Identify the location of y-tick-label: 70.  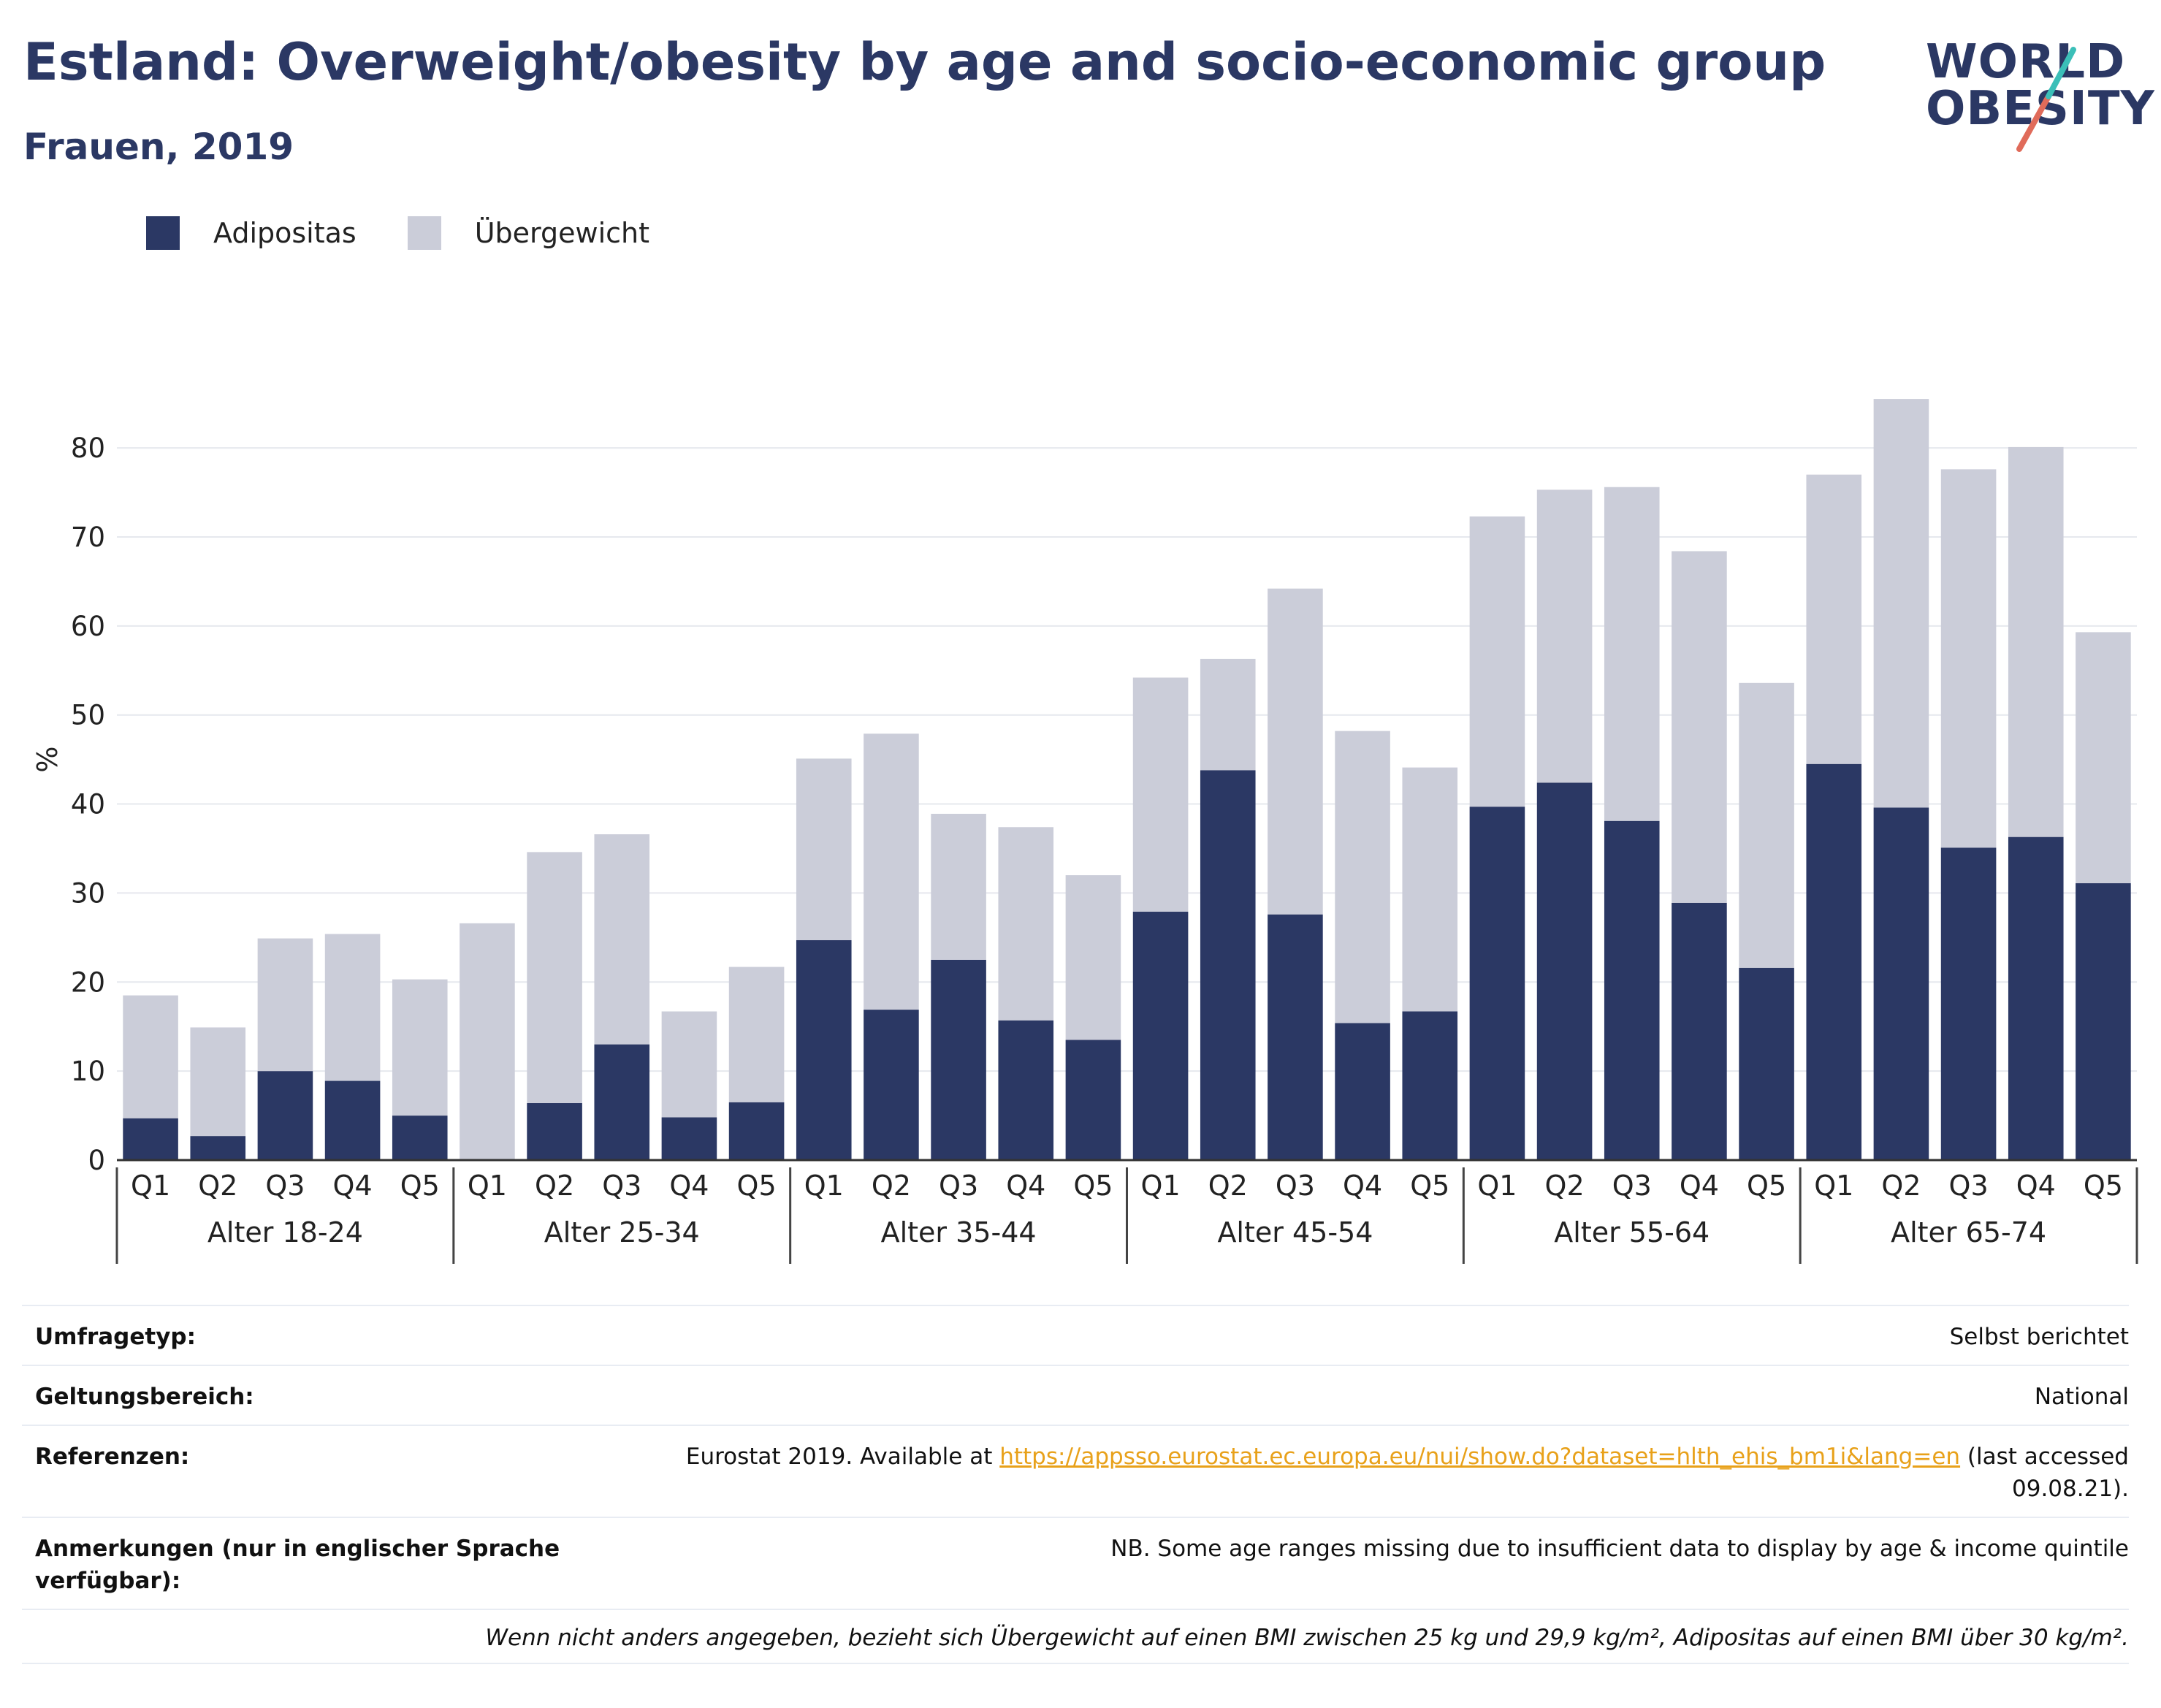
(88, 537).